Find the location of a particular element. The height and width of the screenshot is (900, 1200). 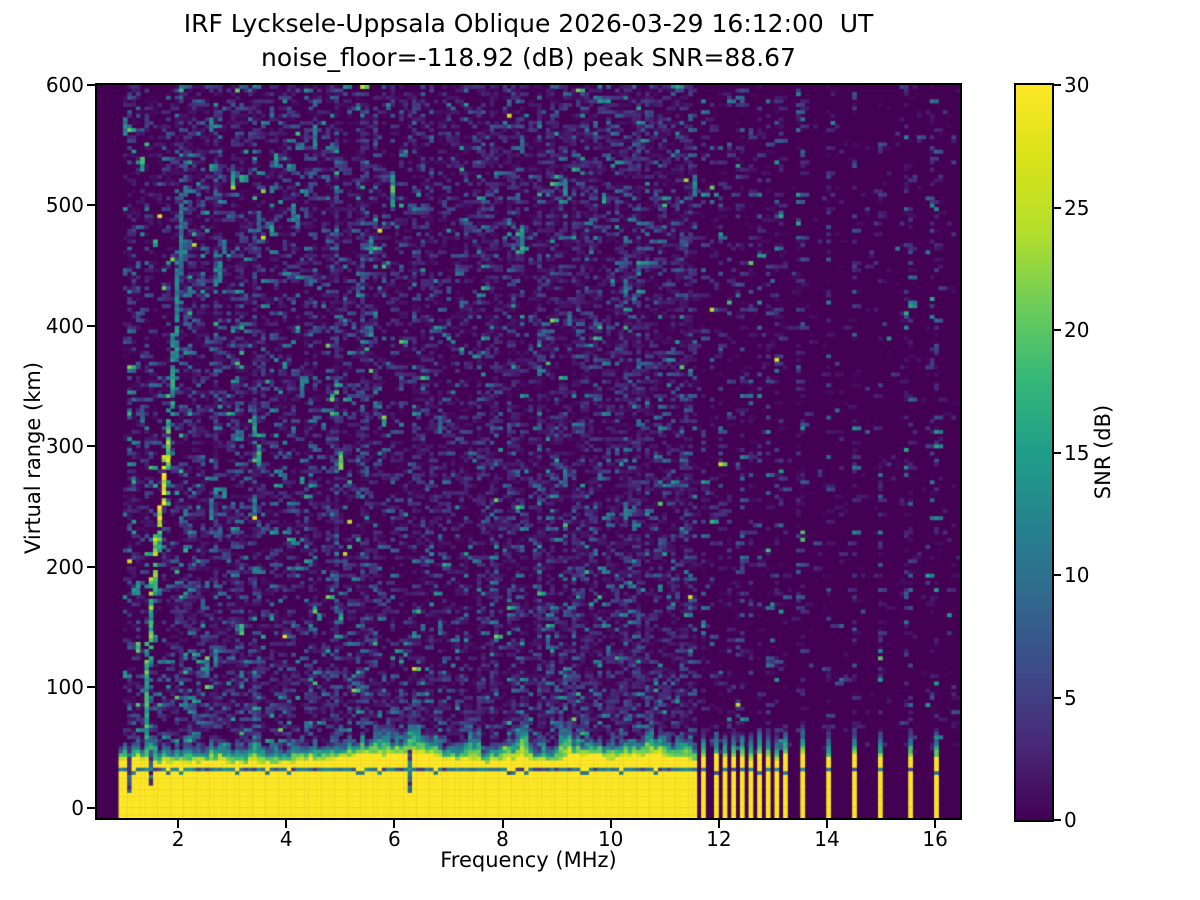

colorbar-tick-label: 30 is located at coordinates (1077, 85).